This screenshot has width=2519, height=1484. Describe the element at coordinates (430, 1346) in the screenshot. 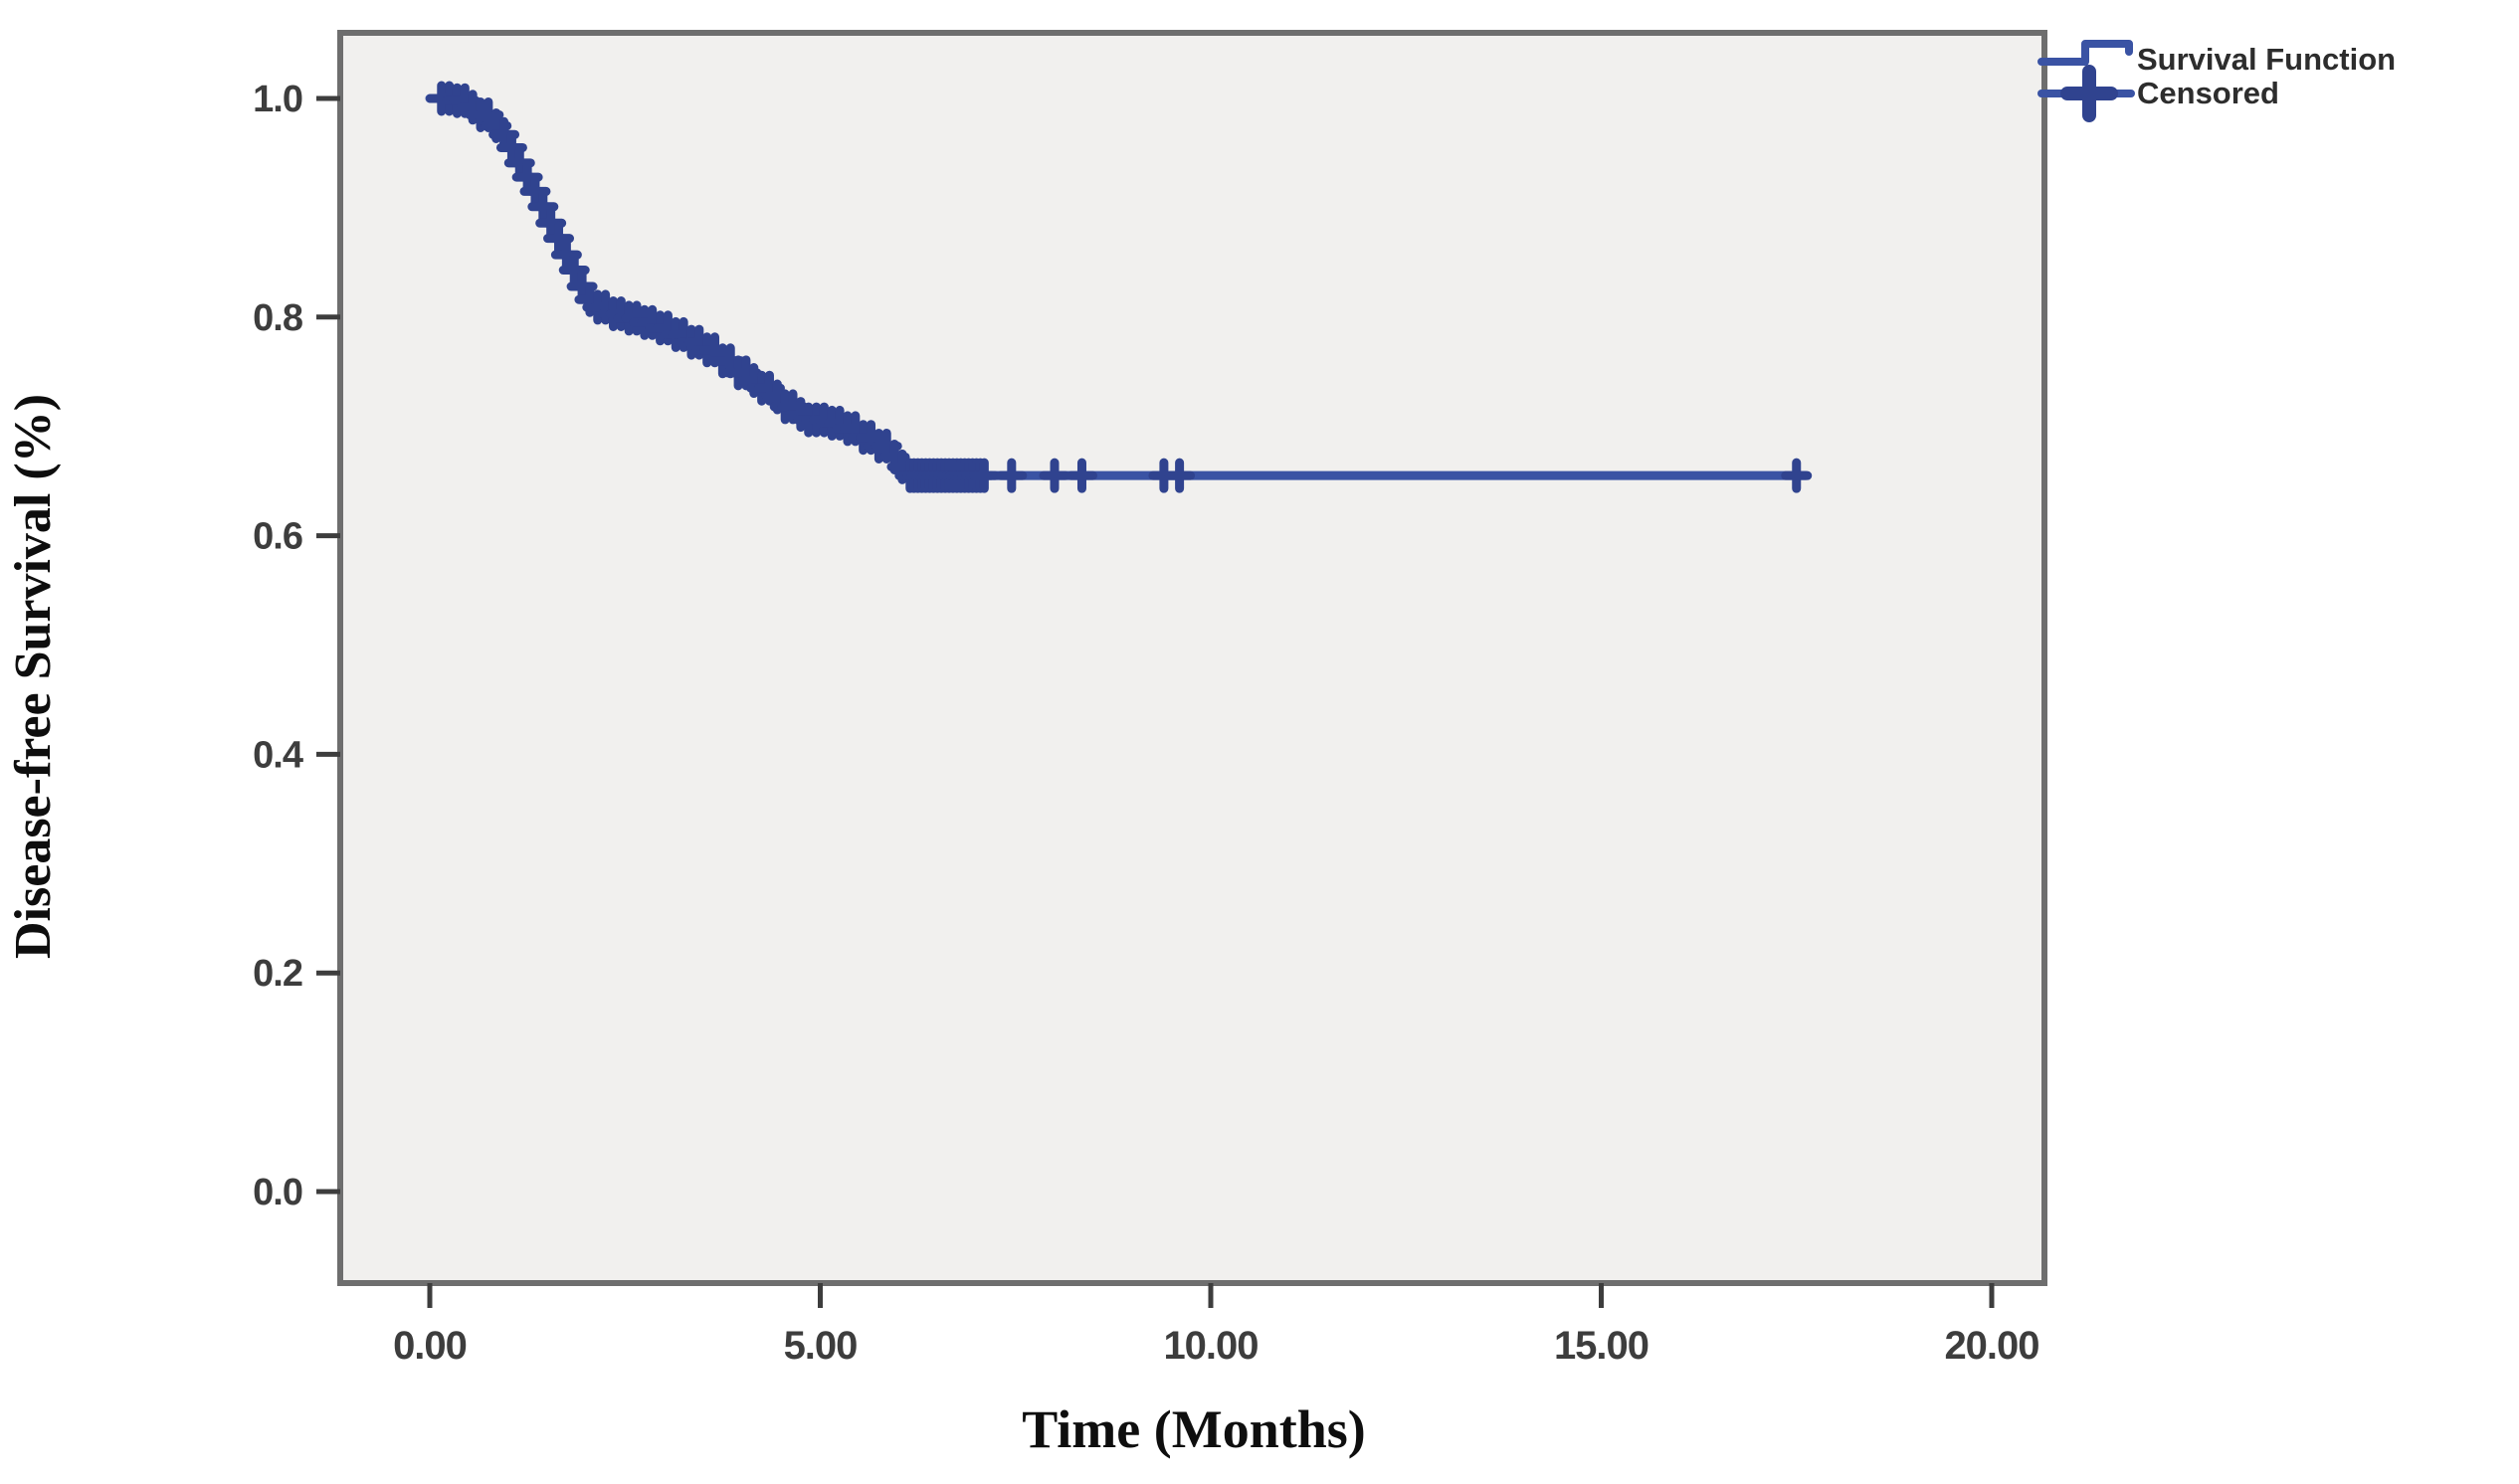

I see `x-tick-label: 0.00` at that location.